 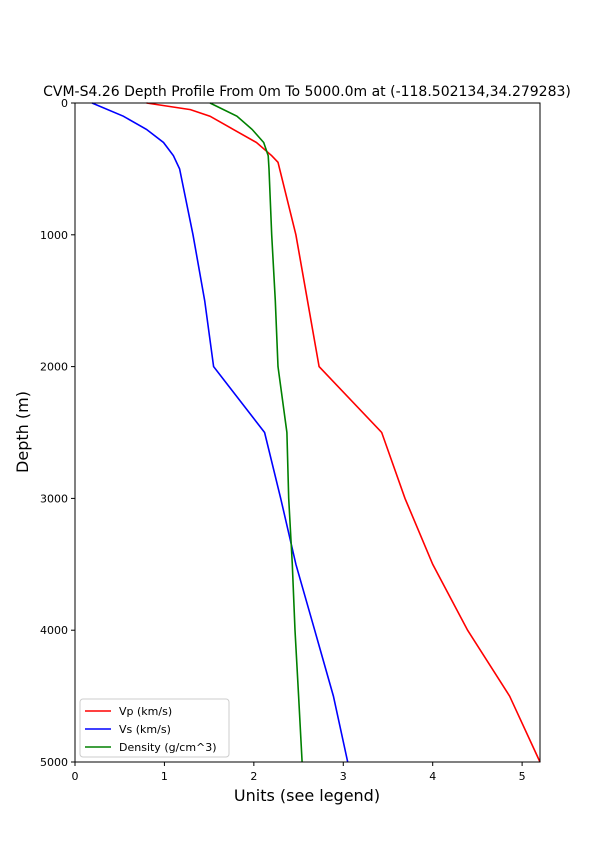 I want to click on x-axis-label: Units (see legend), so click(x=307, y=795).